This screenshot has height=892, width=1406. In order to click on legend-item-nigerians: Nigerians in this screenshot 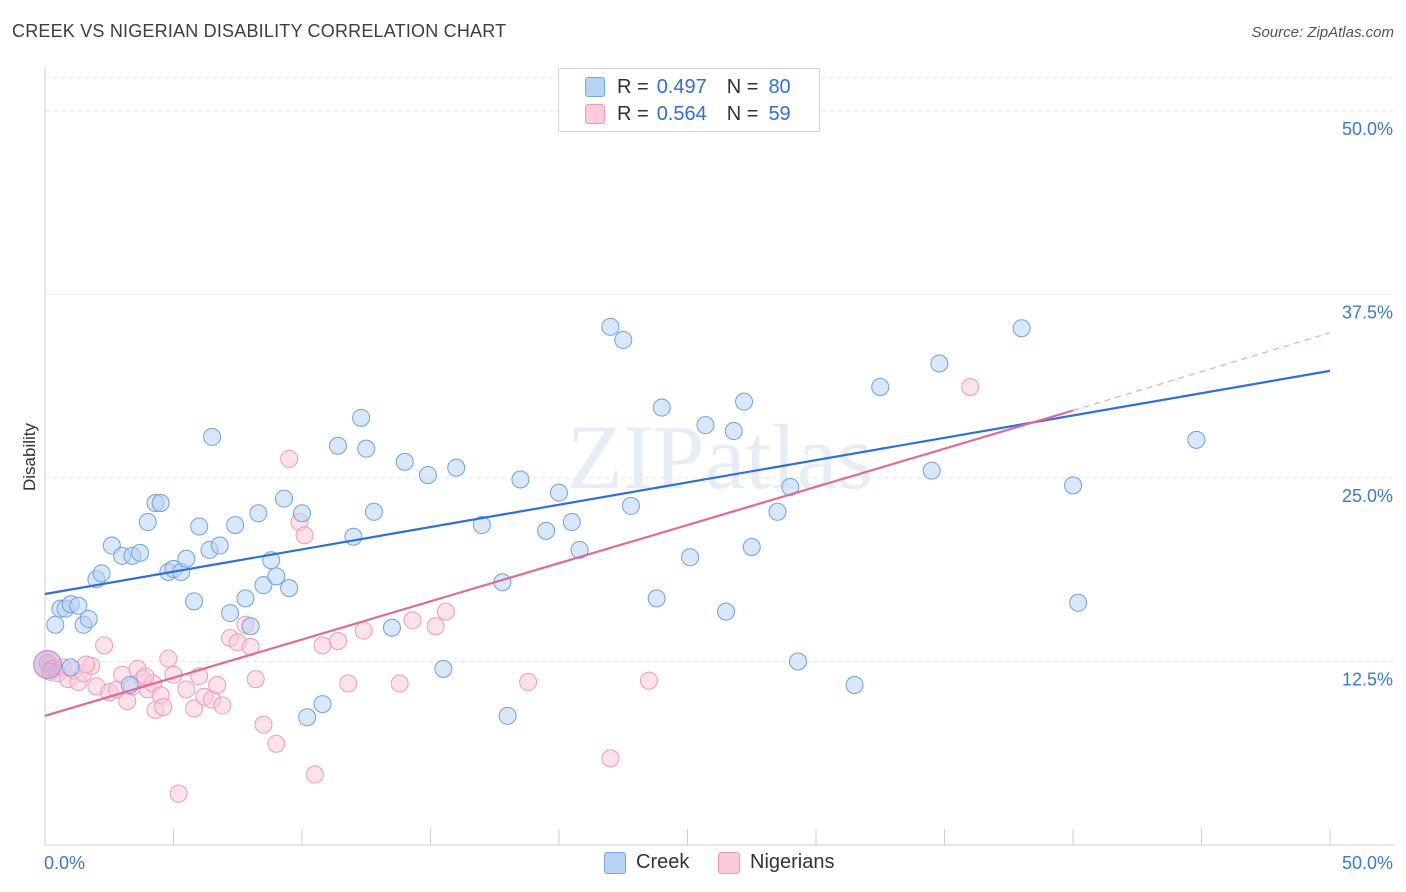, I will do `click(776, 862)`.